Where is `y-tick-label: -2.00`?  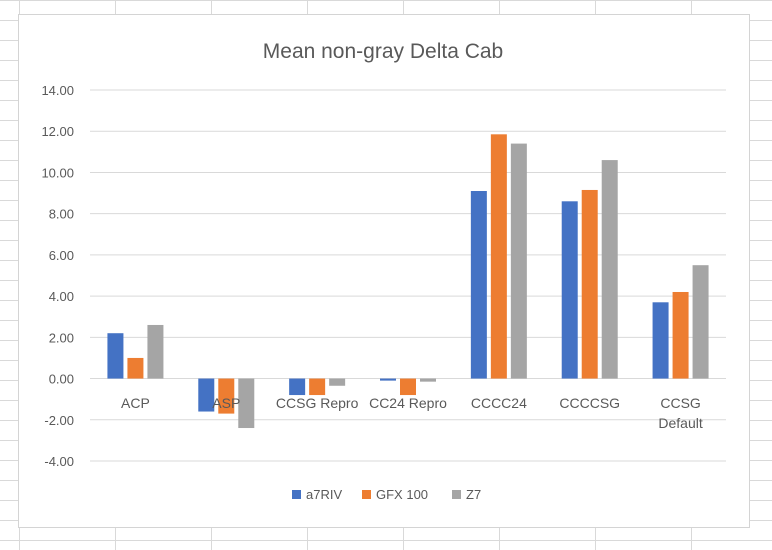
y-tick-label: -2.00 is located at coordinates (59, 420).